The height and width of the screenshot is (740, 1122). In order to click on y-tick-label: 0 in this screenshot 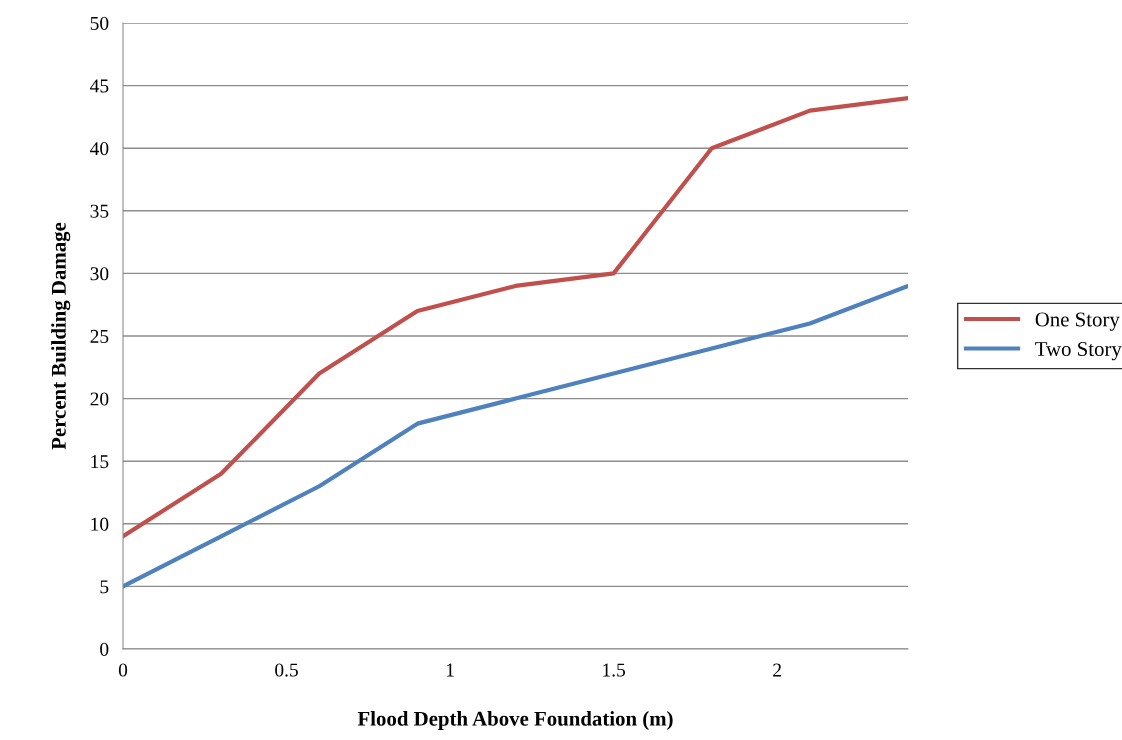, I will do `click(104, 649)`.